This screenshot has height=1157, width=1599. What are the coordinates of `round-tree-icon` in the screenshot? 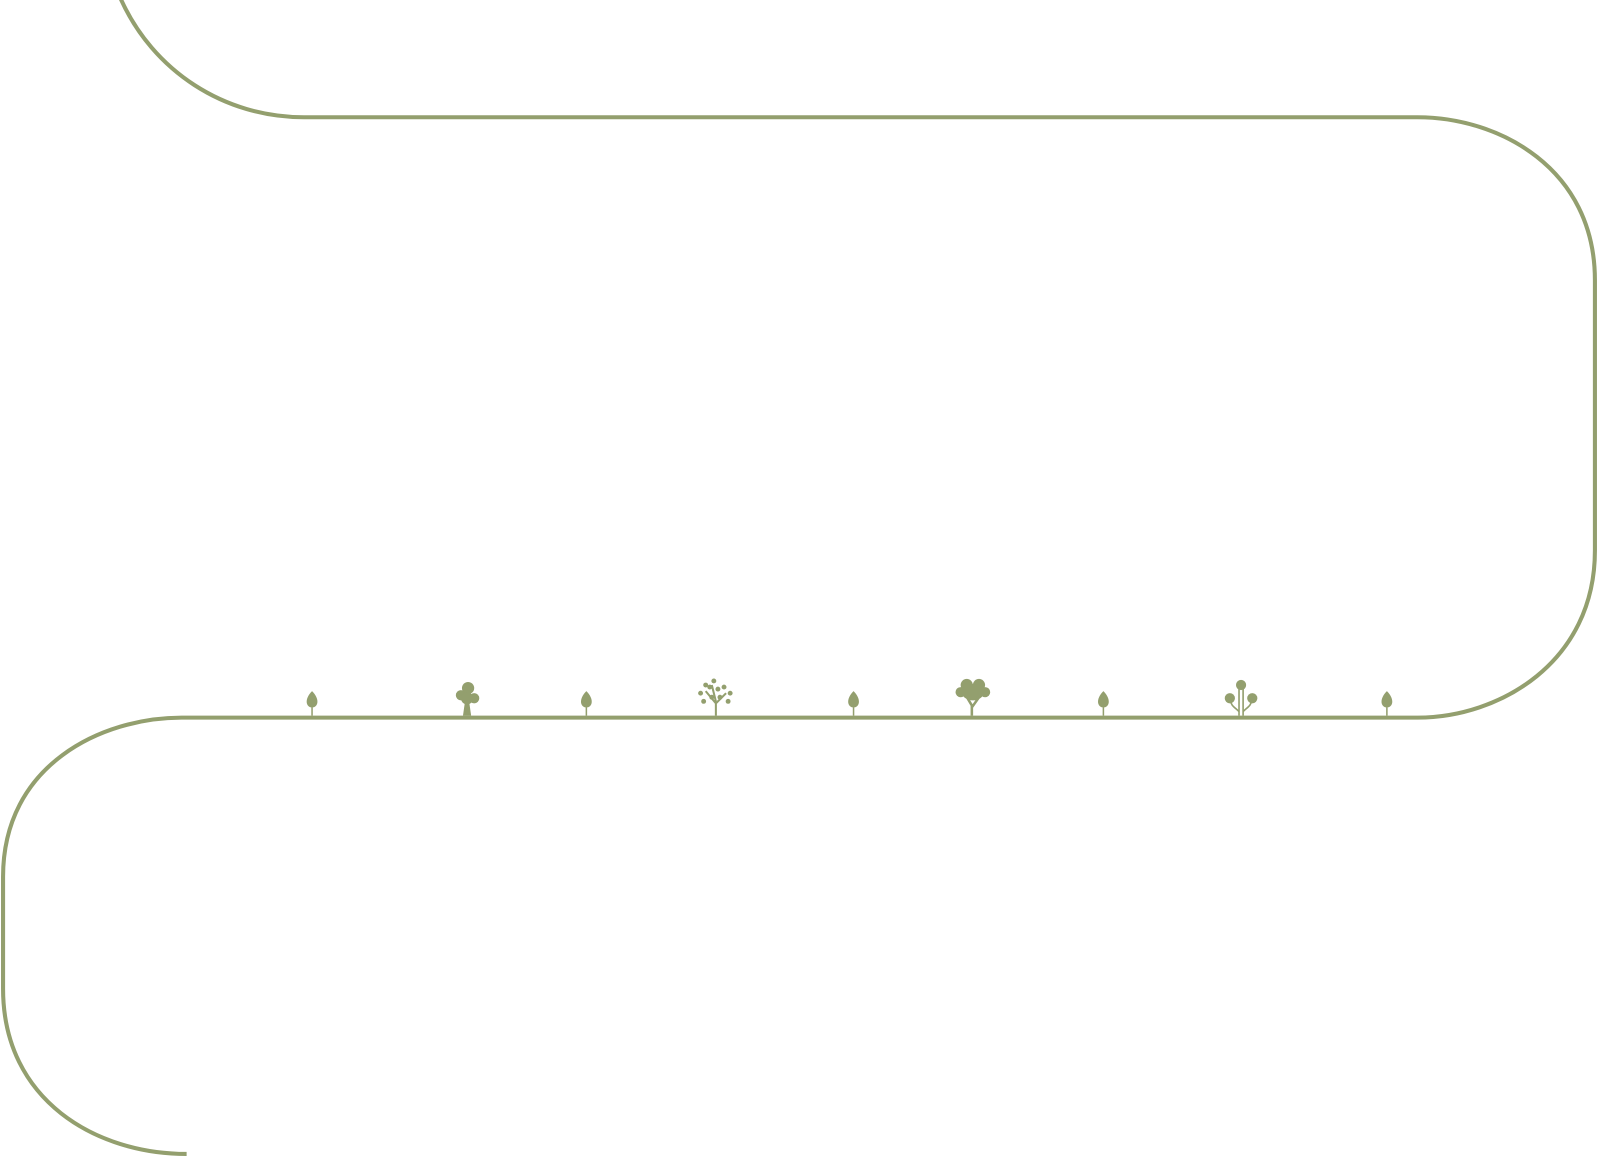 It's located at (467, 698).